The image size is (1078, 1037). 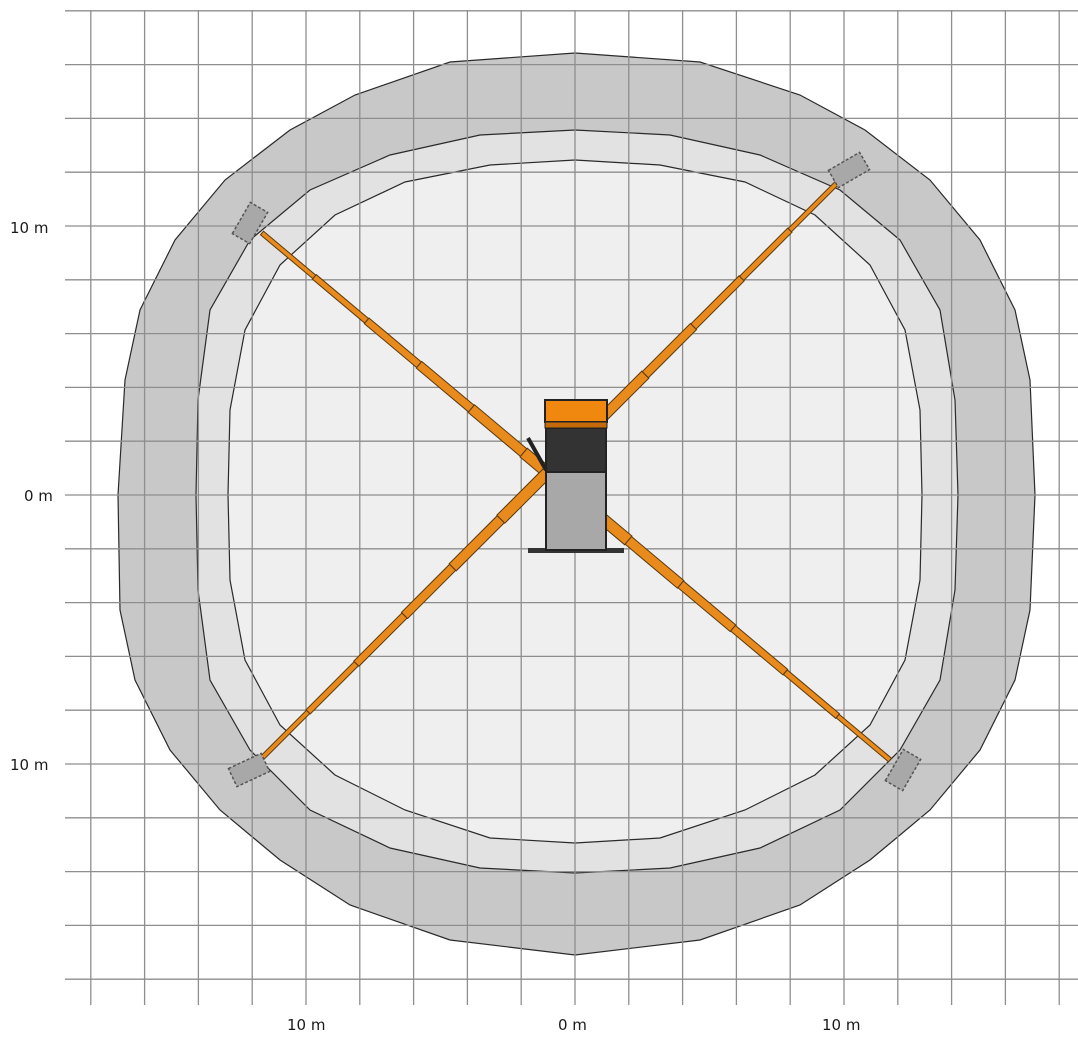 I want to click on carrier-top-orange, so click(x=576, y=411).